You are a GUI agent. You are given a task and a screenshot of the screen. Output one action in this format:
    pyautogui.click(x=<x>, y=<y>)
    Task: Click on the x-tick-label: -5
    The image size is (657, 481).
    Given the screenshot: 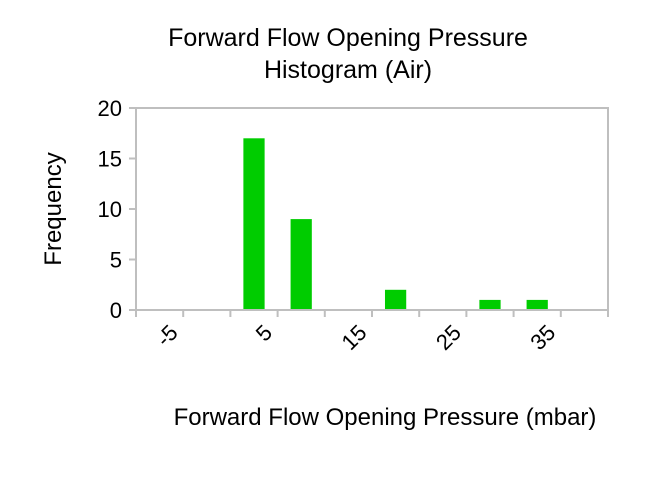 What is the action you would take?
    pyautogui.click(x=167, y=336)
    